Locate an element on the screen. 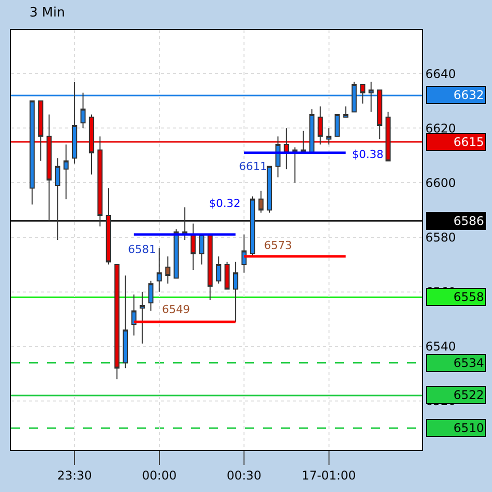 The image size is (492, 492). x-tick-label: 23:30 is located at coordinates (74, 475).